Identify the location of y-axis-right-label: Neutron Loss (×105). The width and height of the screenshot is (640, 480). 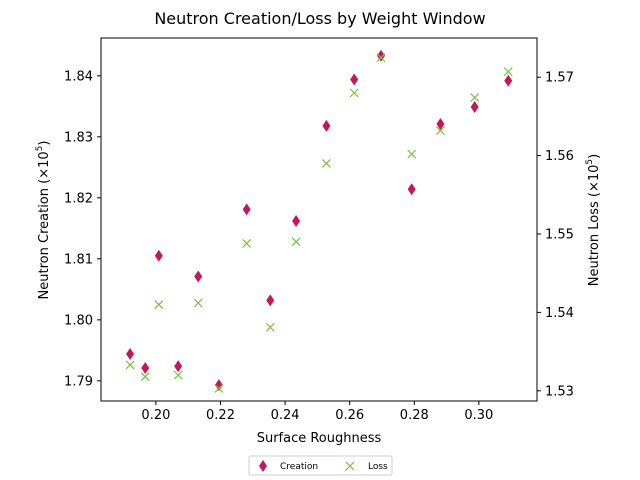
(593, 220).